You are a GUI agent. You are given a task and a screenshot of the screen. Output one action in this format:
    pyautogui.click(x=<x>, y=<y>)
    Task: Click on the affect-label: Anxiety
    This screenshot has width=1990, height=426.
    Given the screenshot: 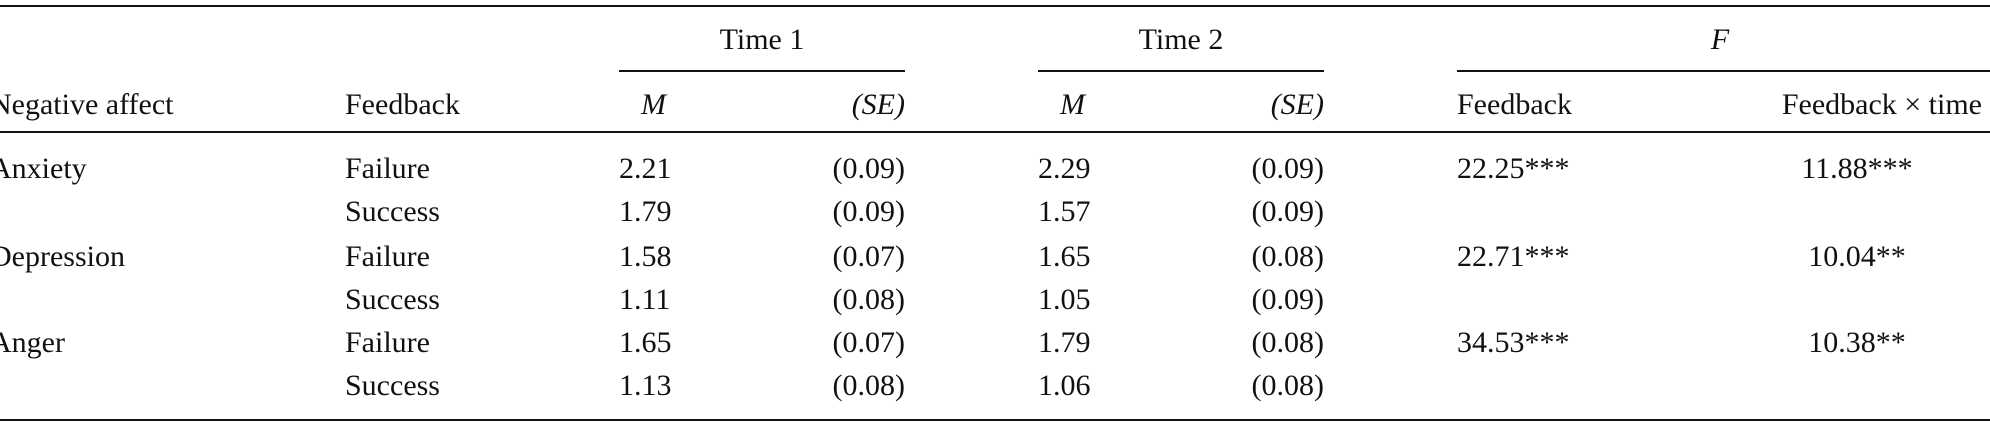 What is the action you would take?
    pyautogui.click(x=43, y=168)
    